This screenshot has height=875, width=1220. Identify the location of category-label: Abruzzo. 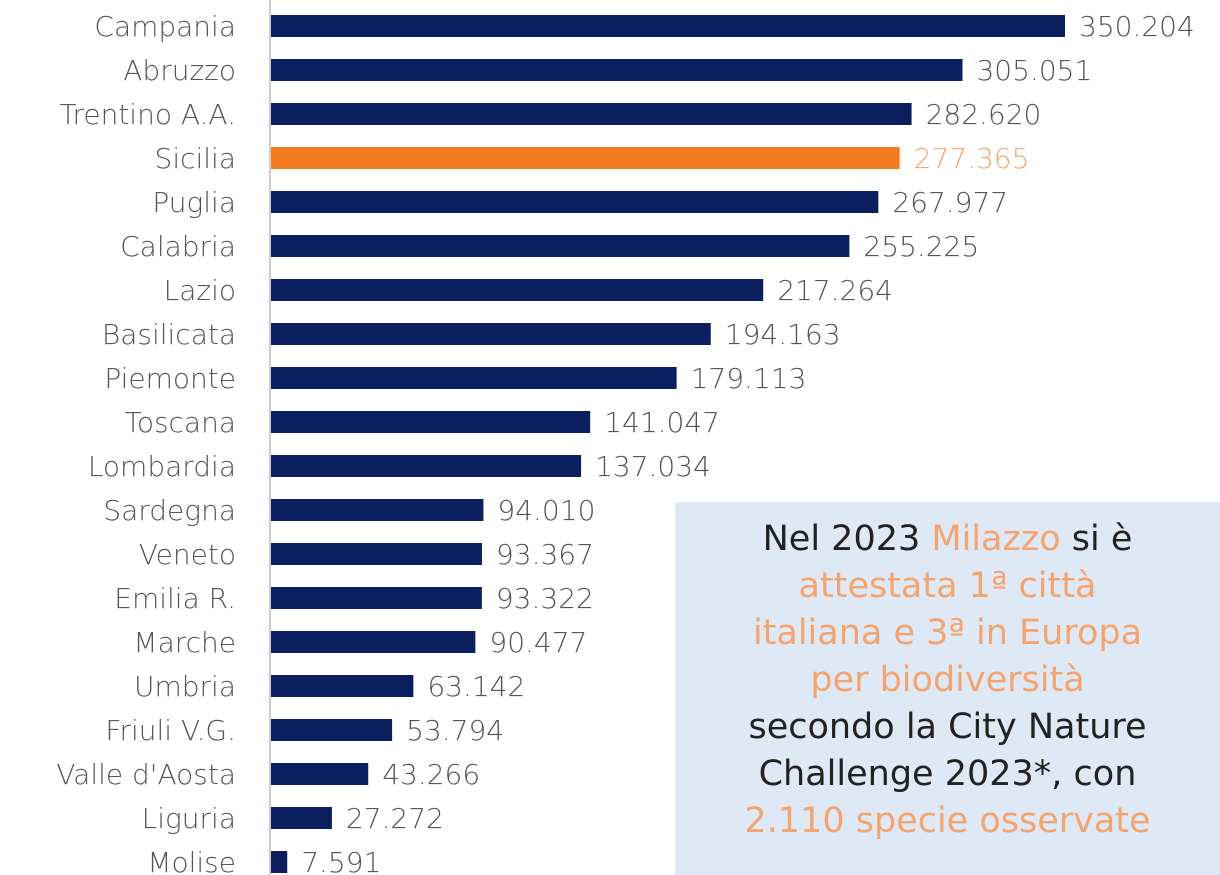
(179, 70).